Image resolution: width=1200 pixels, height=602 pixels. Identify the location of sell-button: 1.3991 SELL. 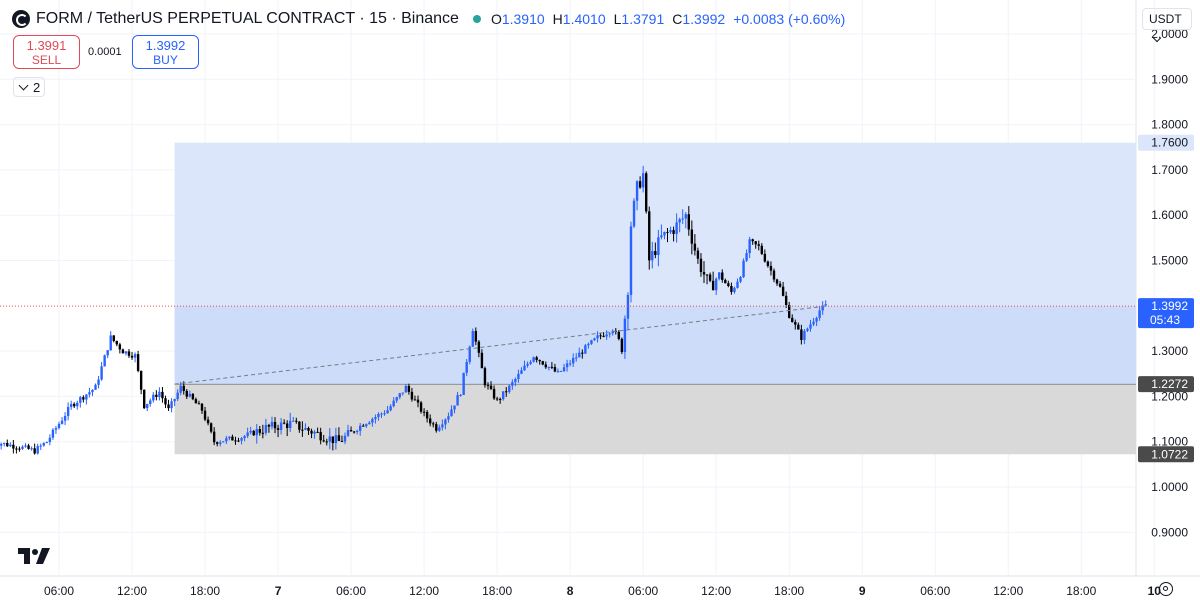
(46, 52).